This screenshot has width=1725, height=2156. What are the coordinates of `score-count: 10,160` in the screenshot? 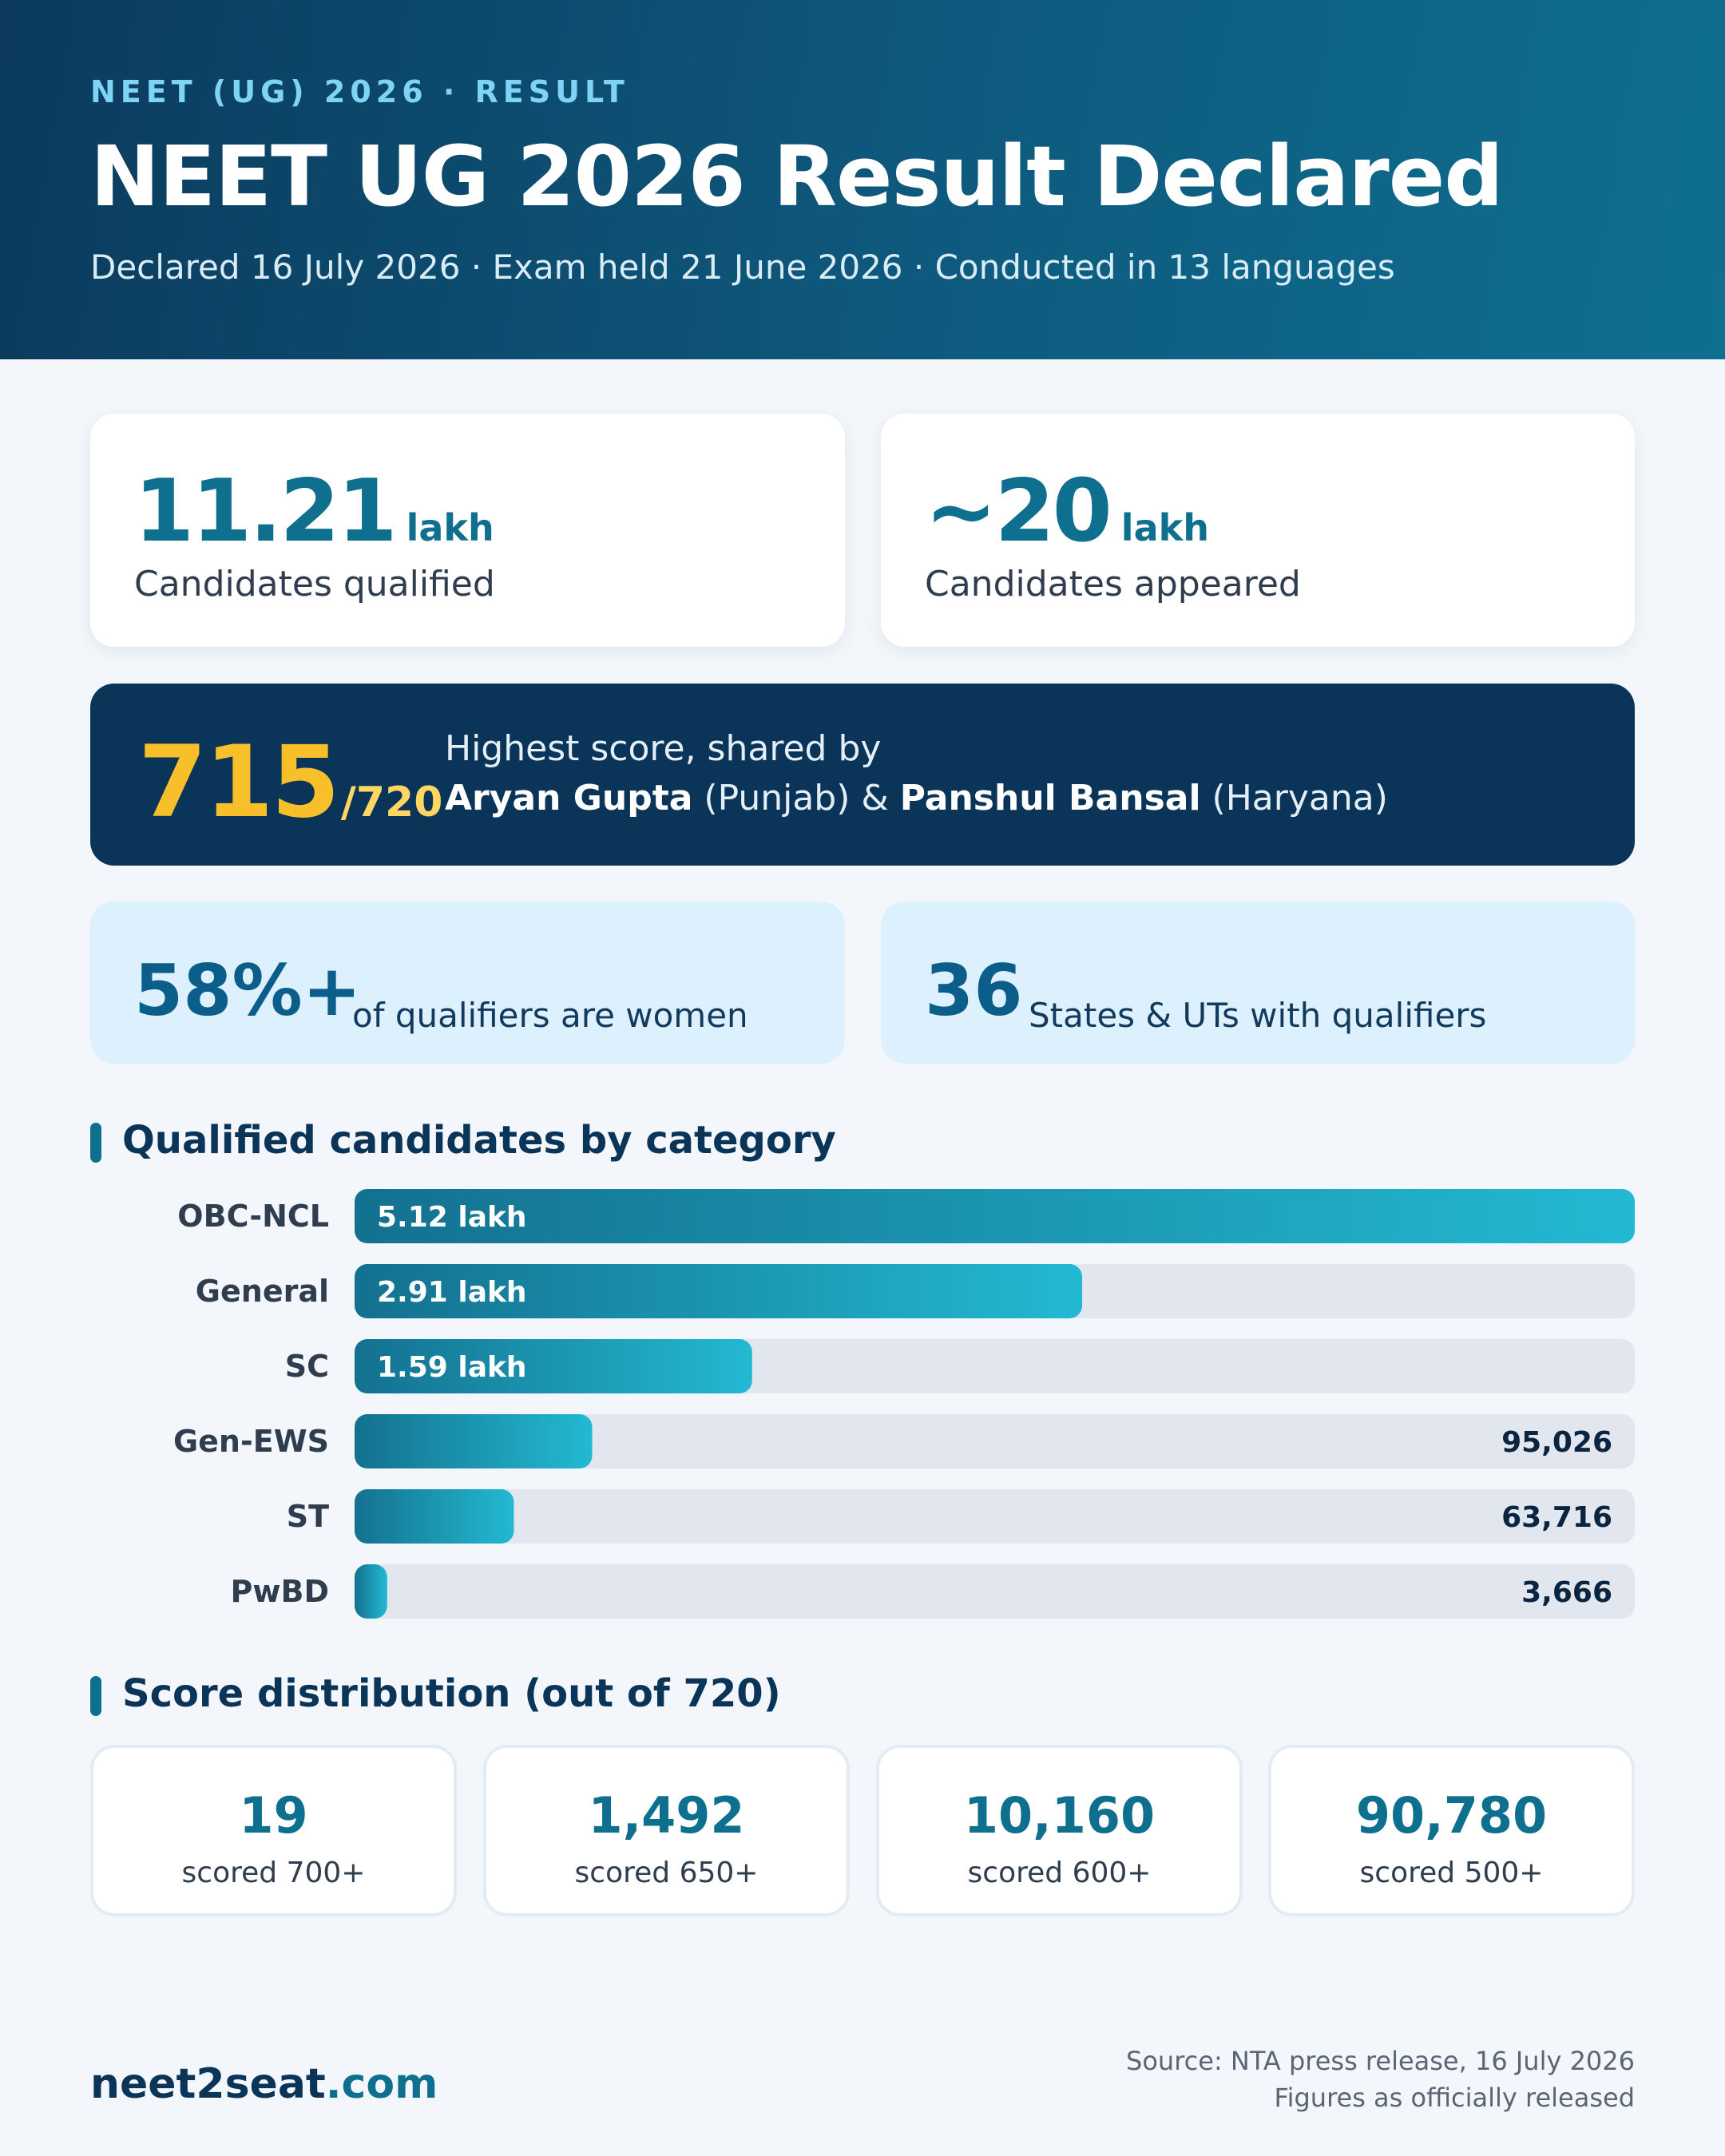 It's located at (1060, 1815).